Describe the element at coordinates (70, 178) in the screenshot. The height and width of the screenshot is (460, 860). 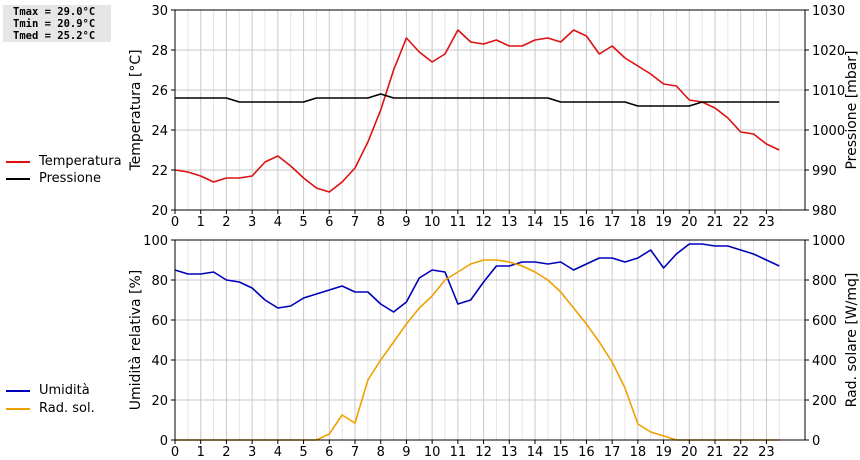
I see `legend-label-pressione: Pressione` at that location.